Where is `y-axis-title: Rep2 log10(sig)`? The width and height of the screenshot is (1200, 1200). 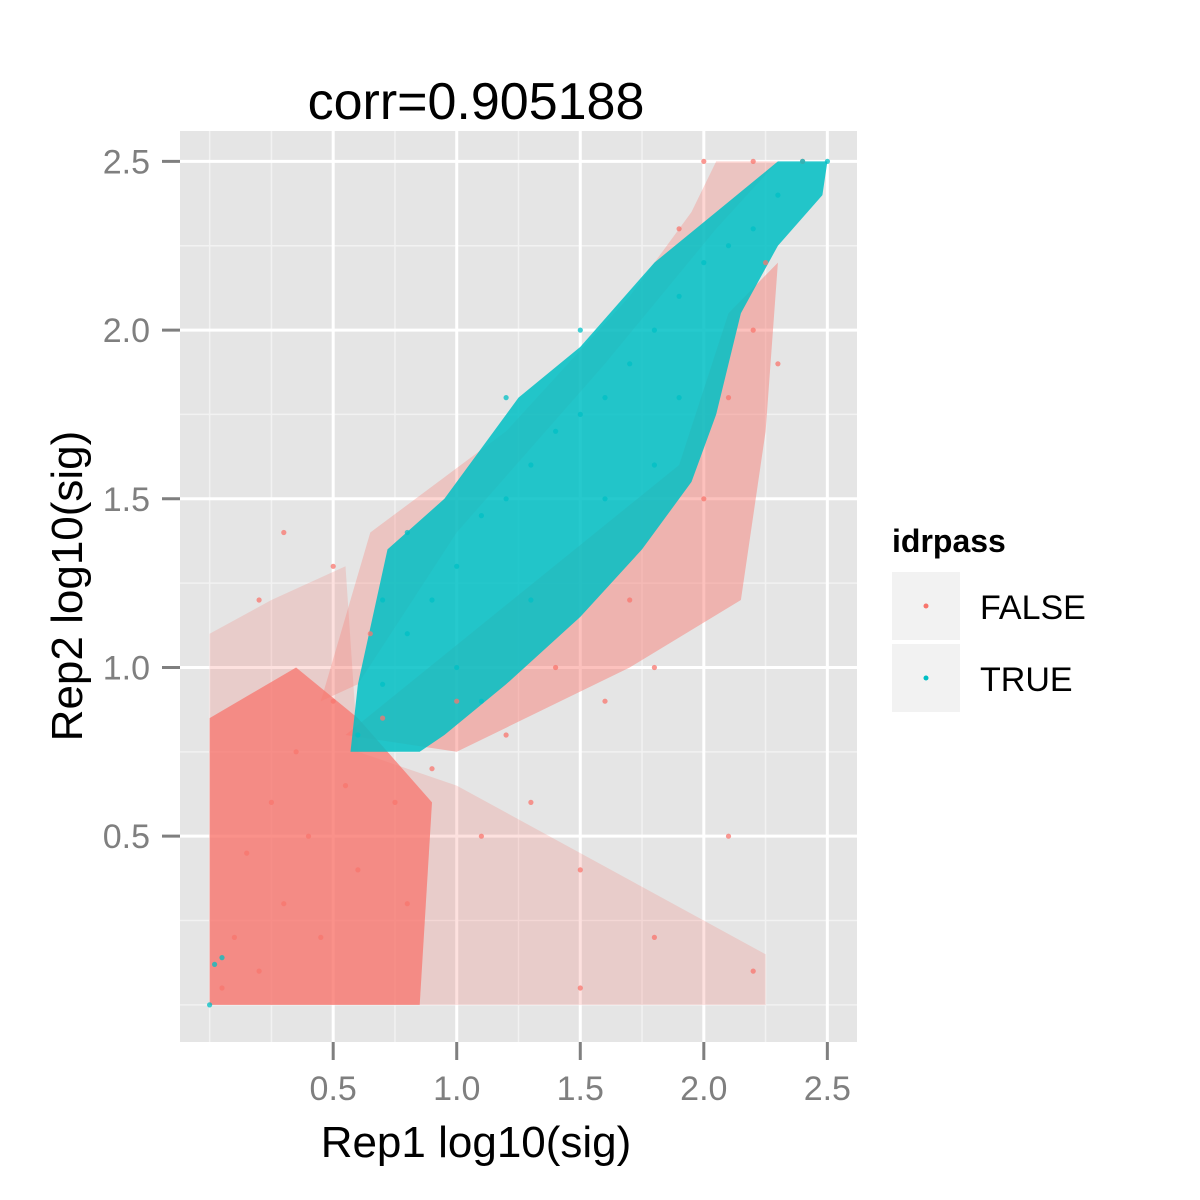 y-axis-title: Rep2 log10(sig) is located at coordinates (67, 586).